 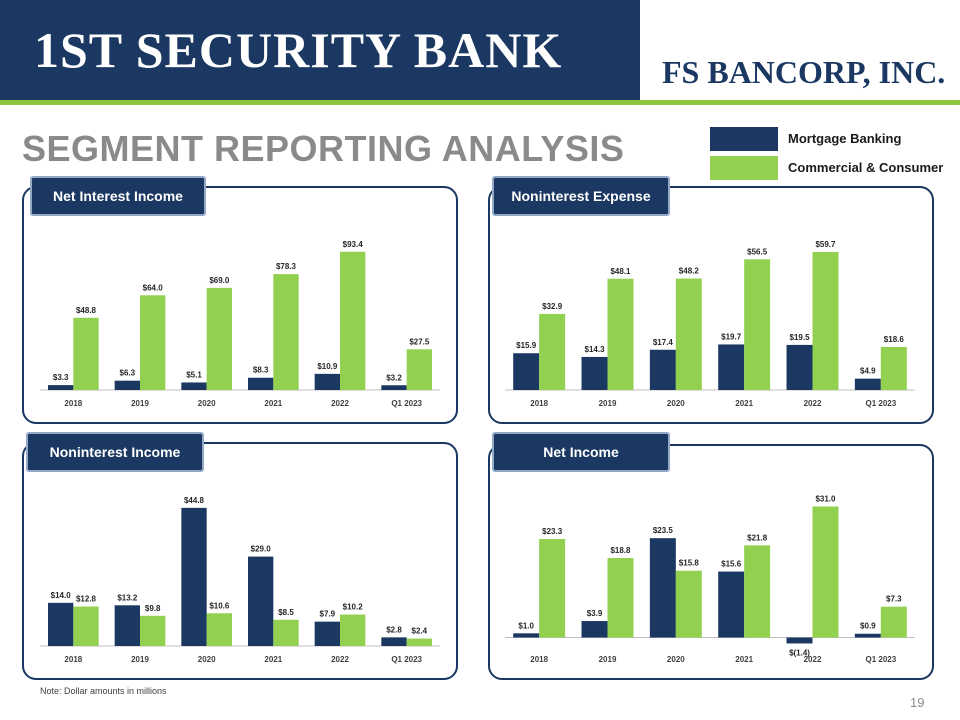 What do you see at coordinates (328, 614) in the screenshot?
I see `data-label-mortgage: $7.9` at bounding box center [328, 614].